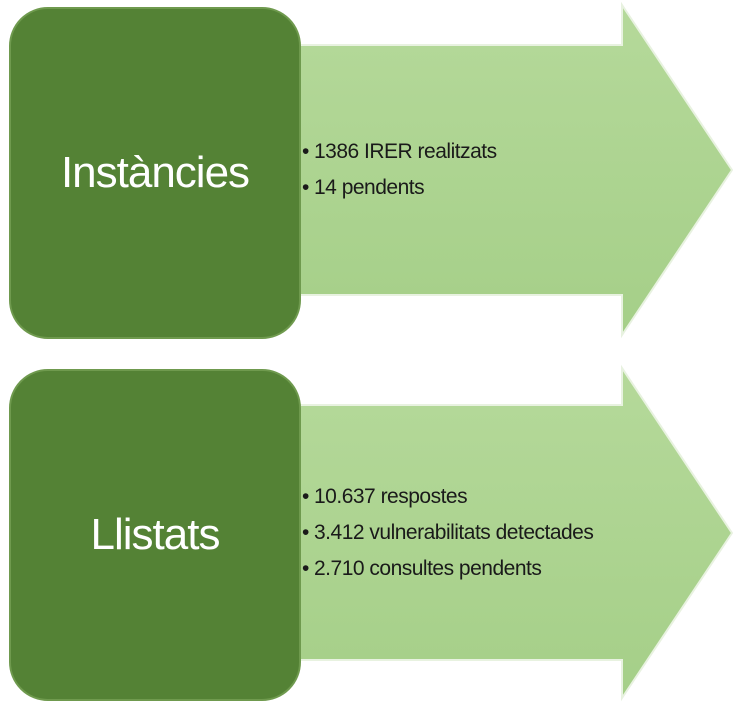 The width and height of the screenshot is (733, 702). I want to click on bullet: 2.710 consultes pendents, so click(452, 569).